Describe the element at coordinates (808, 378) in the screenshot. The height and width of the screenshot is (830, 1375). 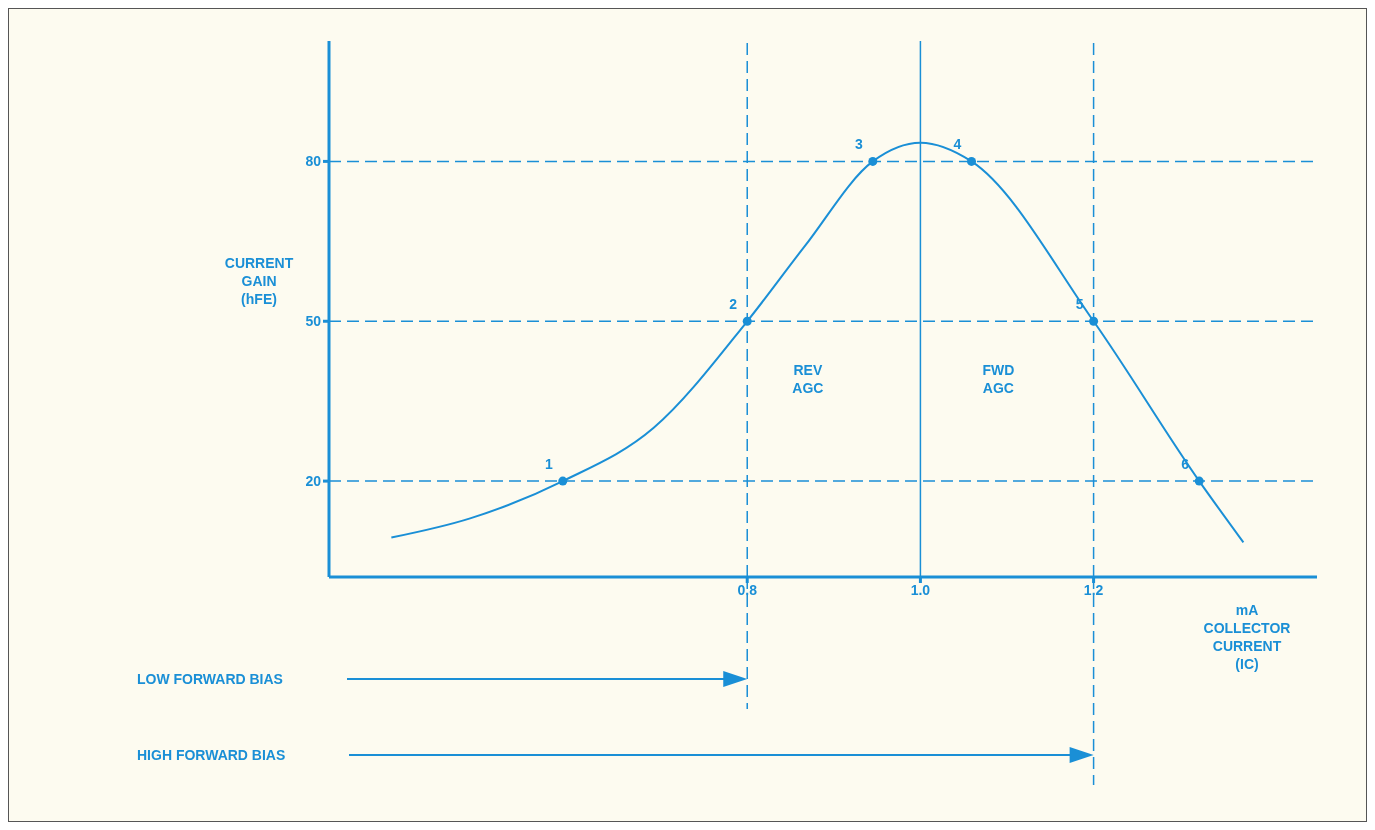
I see `annotation: REV AGC` at that location.